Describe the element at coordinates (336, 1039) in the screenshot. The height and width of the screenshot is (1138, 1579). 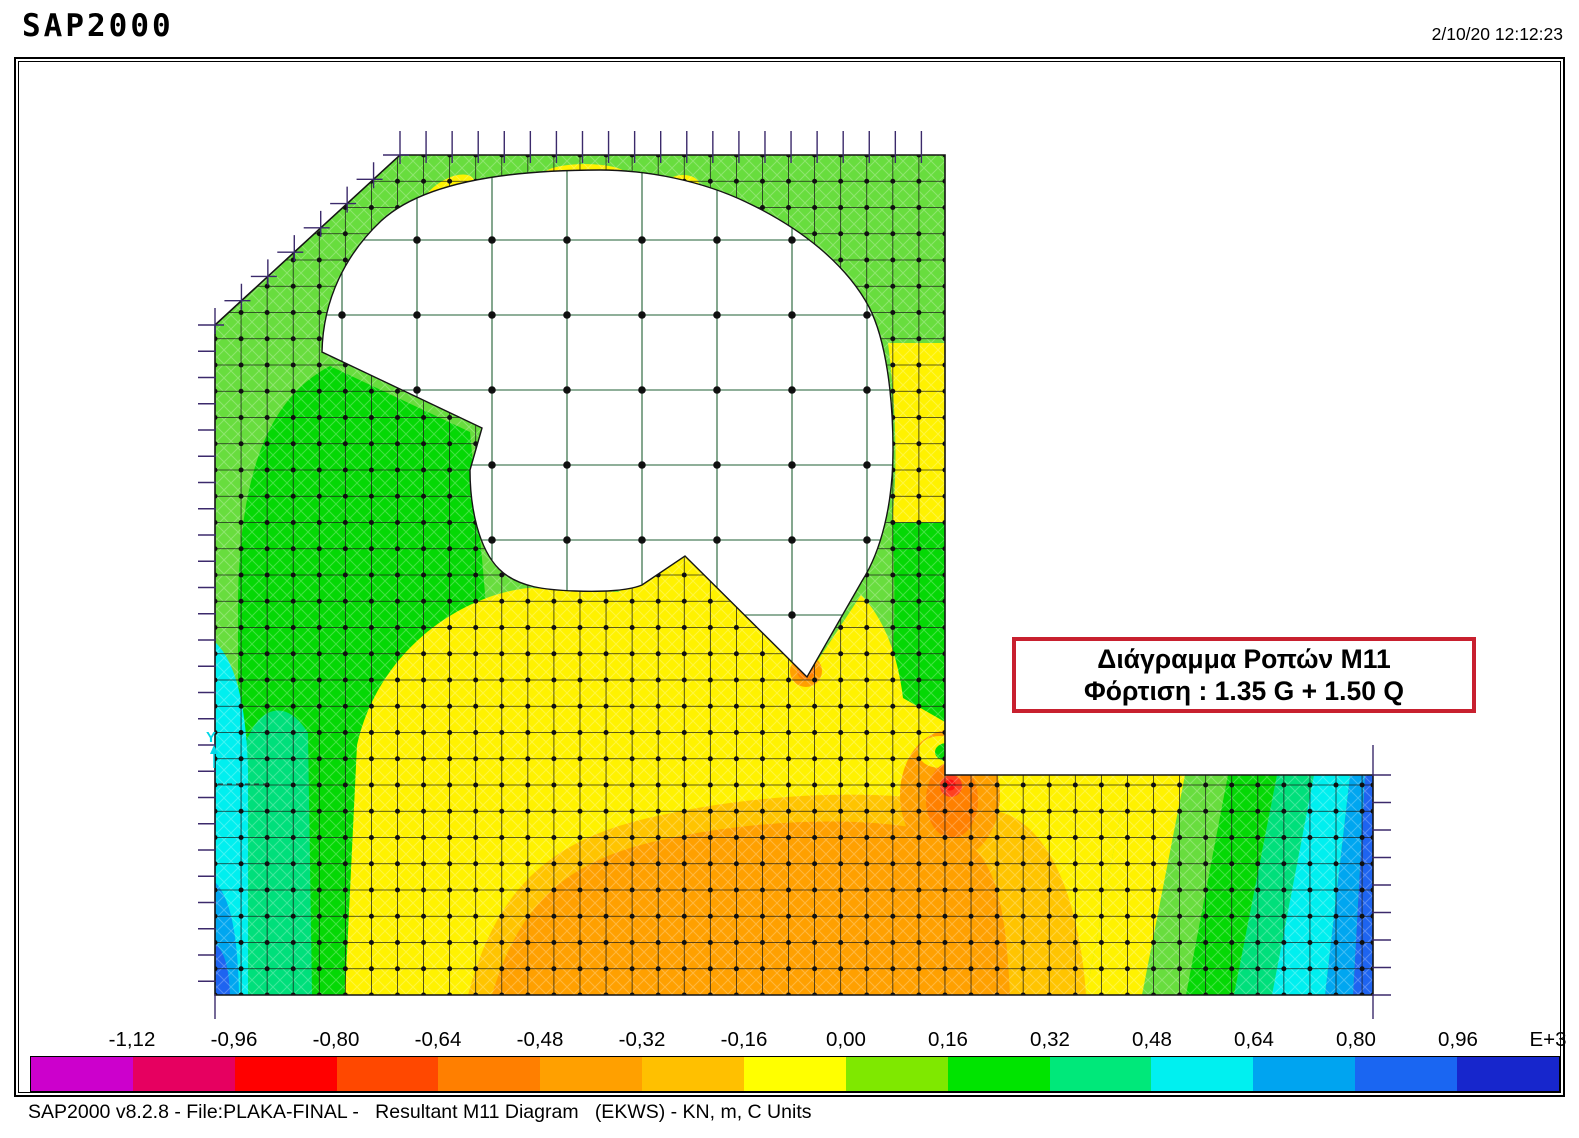
I see `legend-tick-label: -0,80` at that location.